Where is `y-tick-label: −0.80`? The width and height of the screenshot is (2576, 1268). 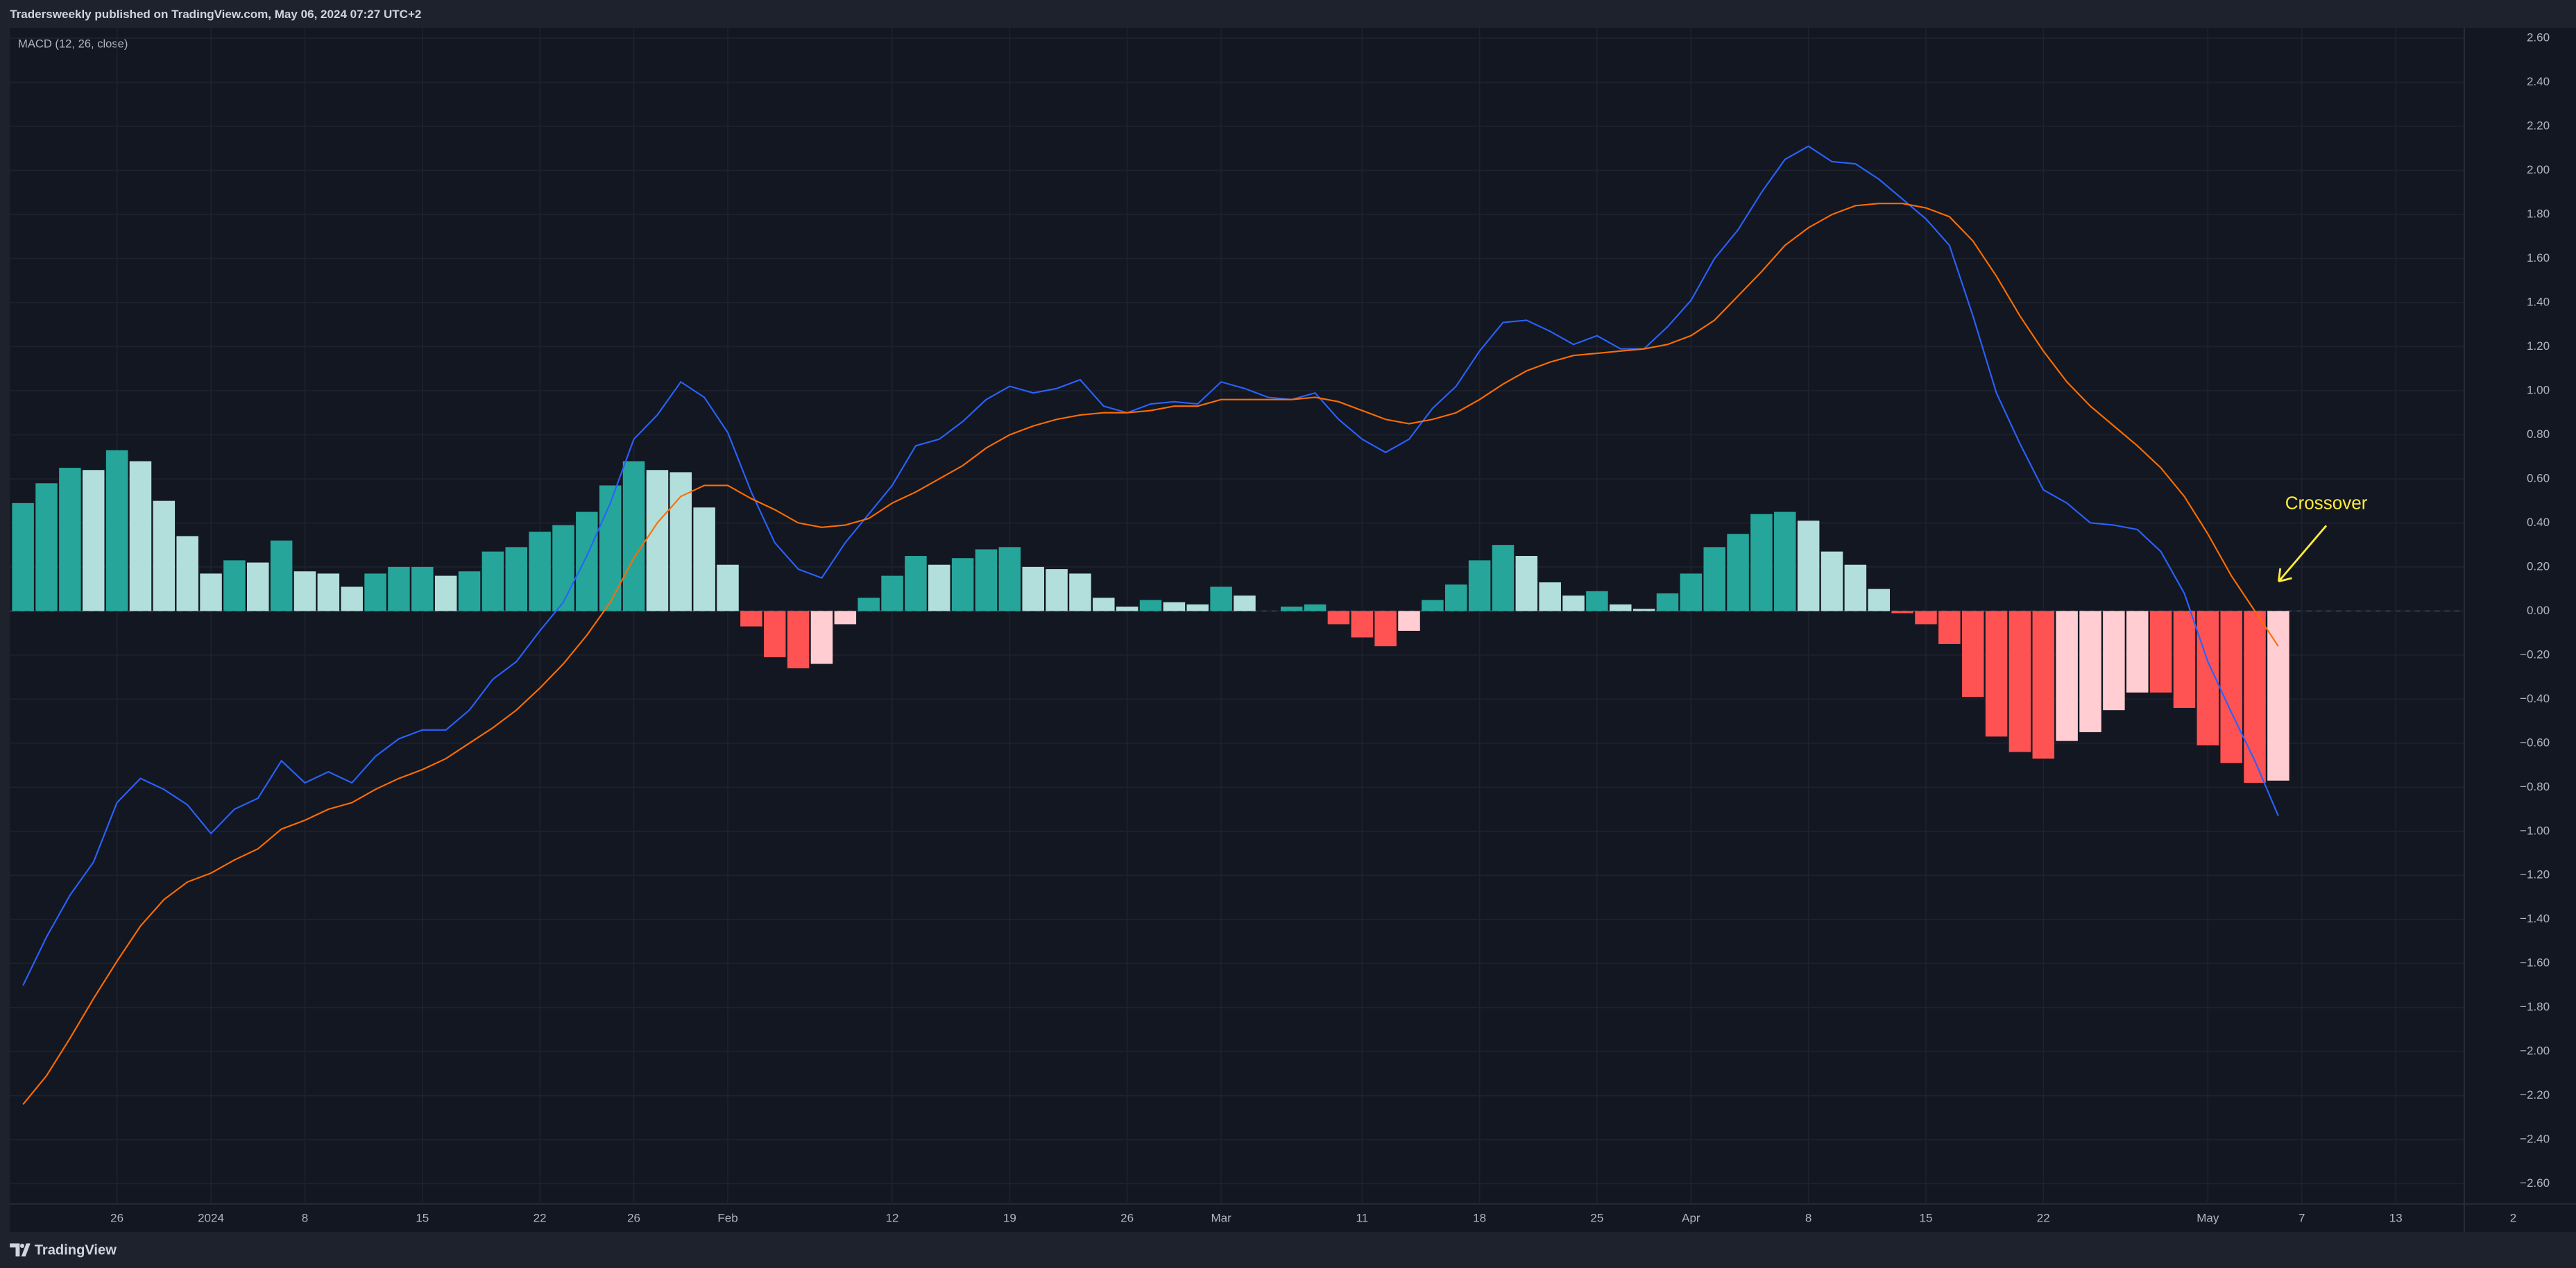 y-tick-label: −0.80 is located at coordinates (2535, 786).